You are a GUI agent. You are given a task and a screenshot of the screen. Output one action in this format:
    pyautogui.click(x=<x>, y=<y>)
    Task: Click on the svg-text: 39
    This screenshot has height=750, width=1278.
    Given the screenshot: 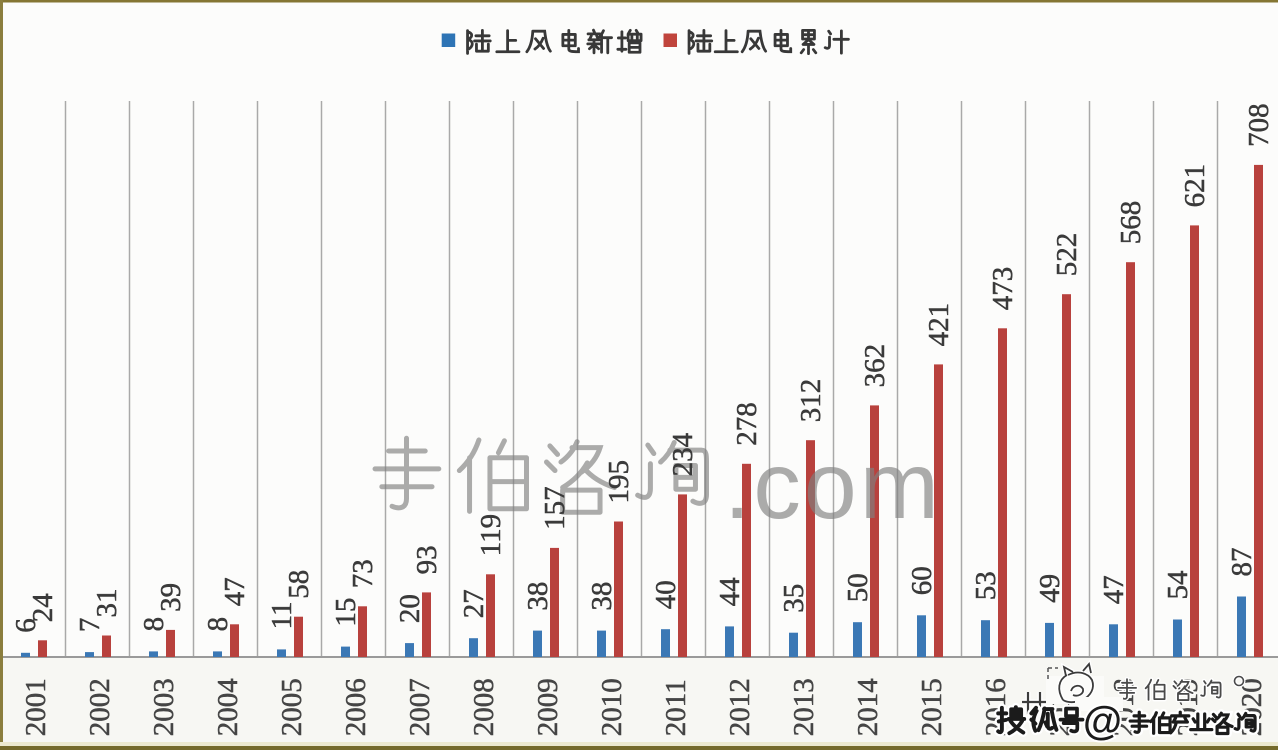 What is the action you would take?
    pyautogui.click(x=171, y=597)
    